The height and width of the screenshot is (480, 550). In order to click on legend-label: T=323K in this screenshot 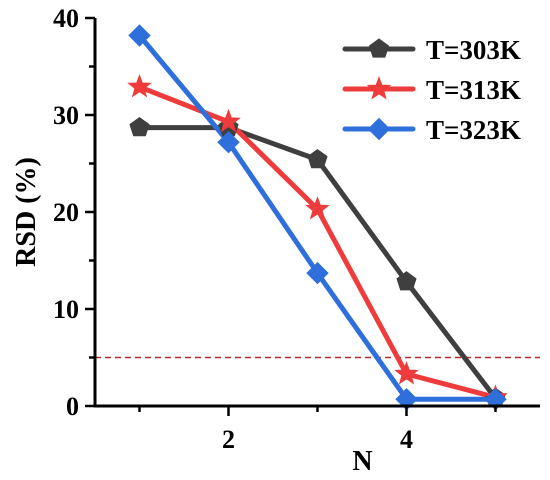, I will do `click(473, 130)`.